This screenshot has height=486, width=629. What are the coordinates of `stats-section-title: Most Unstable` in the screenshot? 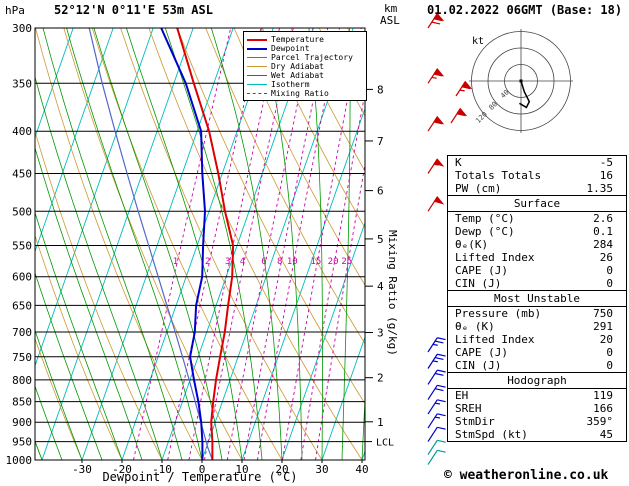 It's located at (537, 298).